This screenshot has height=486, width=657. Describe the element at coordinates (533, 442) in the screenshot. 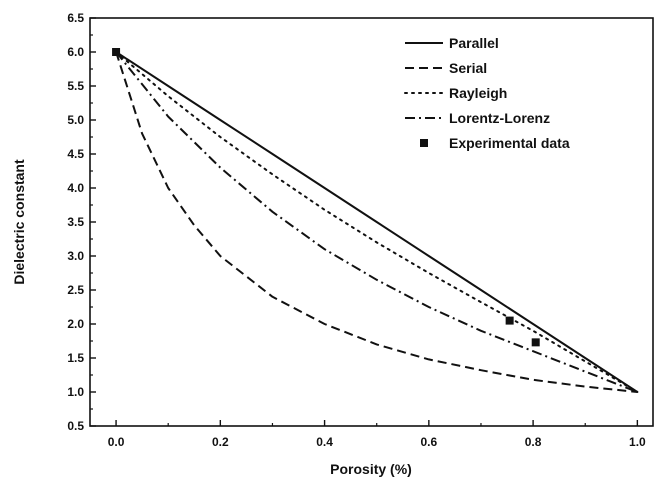

I see `x-tick-label: 0.8` at that location.